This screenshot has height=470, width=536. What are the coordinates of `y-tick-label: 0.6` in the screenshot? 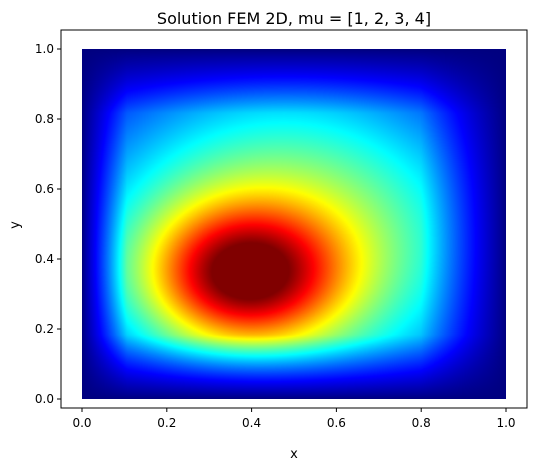 It's located at (44, 189).